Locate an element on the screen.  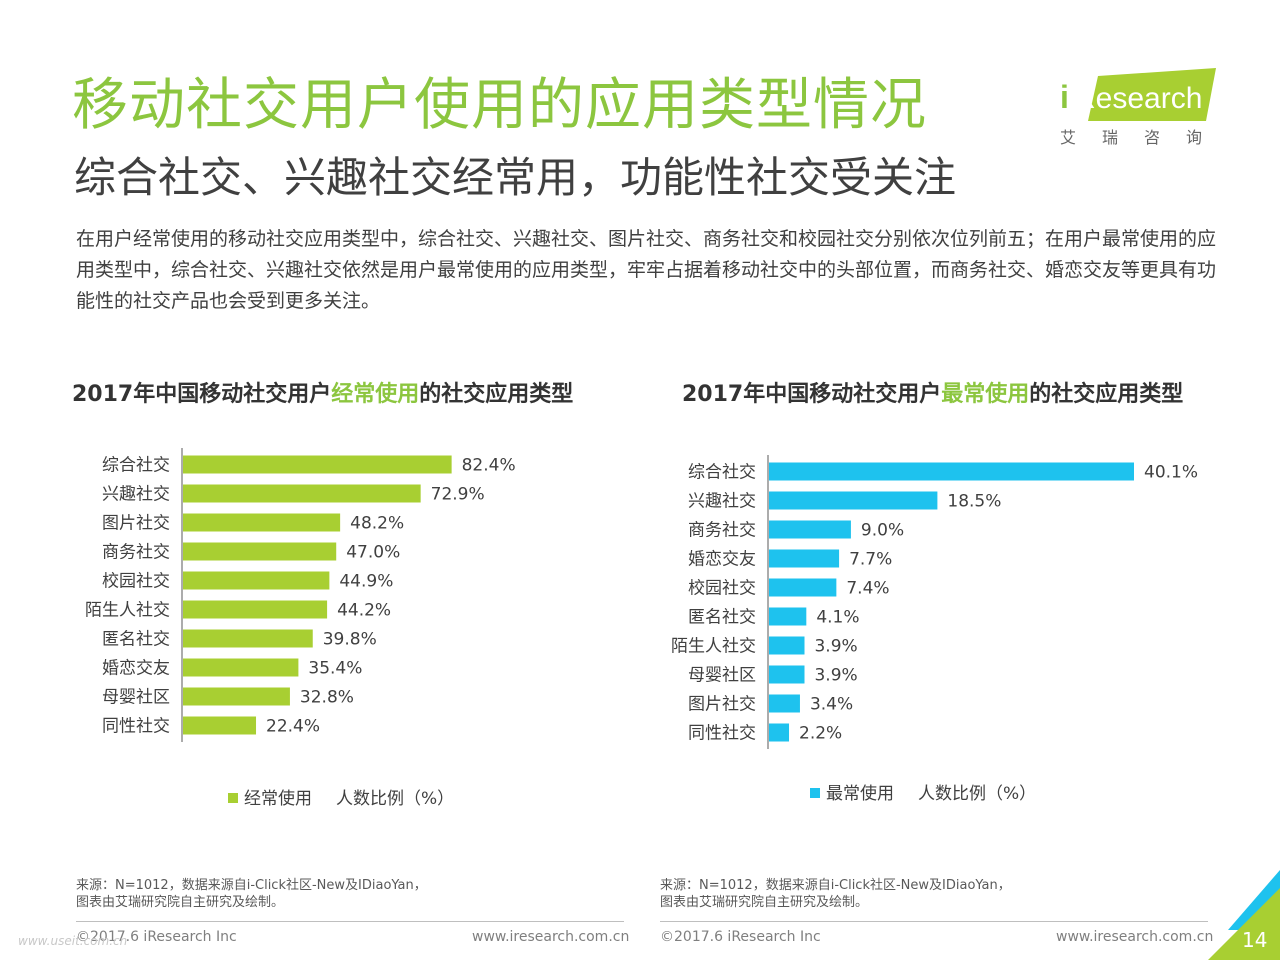
left-category-label: 母婴社区 is located at coordinates (136, 698).